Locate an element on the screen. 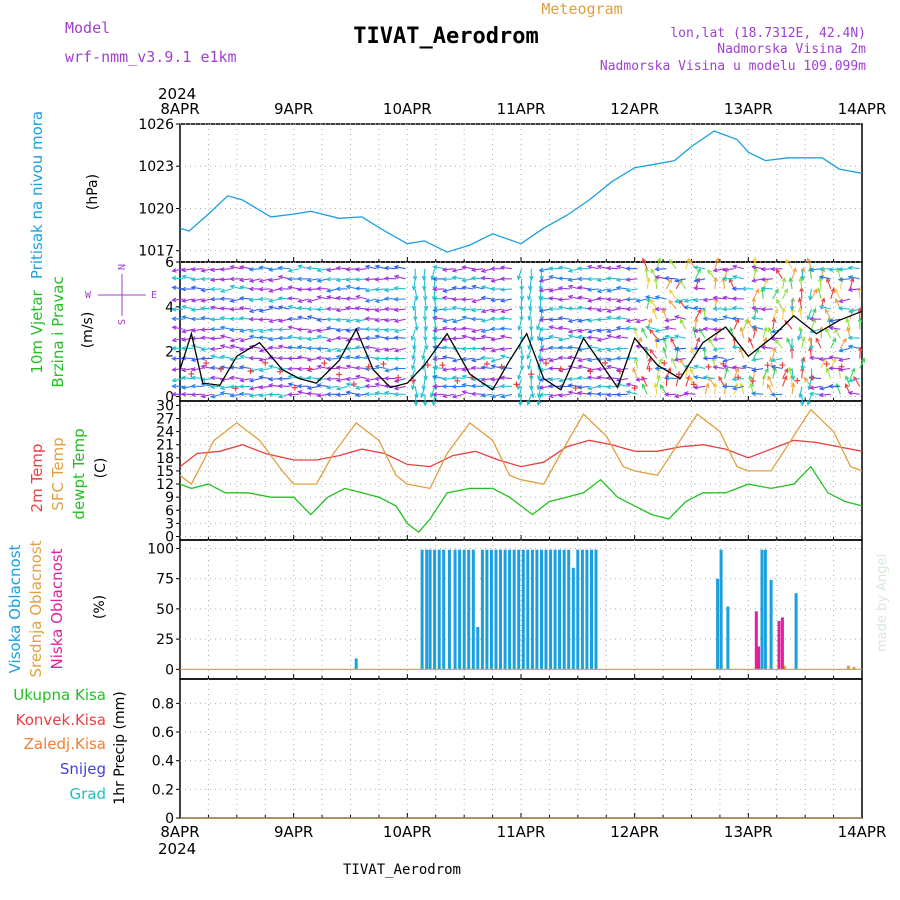 The image size is (900, 900). precip-tick-label: 0.8 is located at coordinates (163, 704).